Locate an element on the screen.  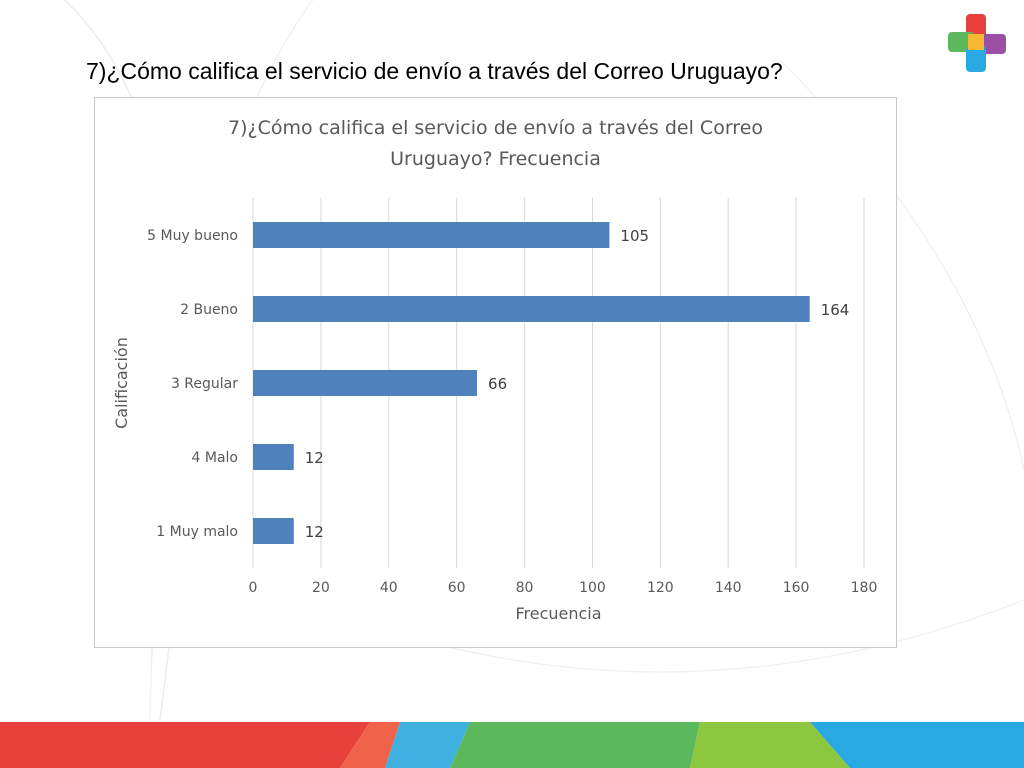
chart-title-line-2: Uruguayo? Frecuencia is located at coordinates (495, 159).